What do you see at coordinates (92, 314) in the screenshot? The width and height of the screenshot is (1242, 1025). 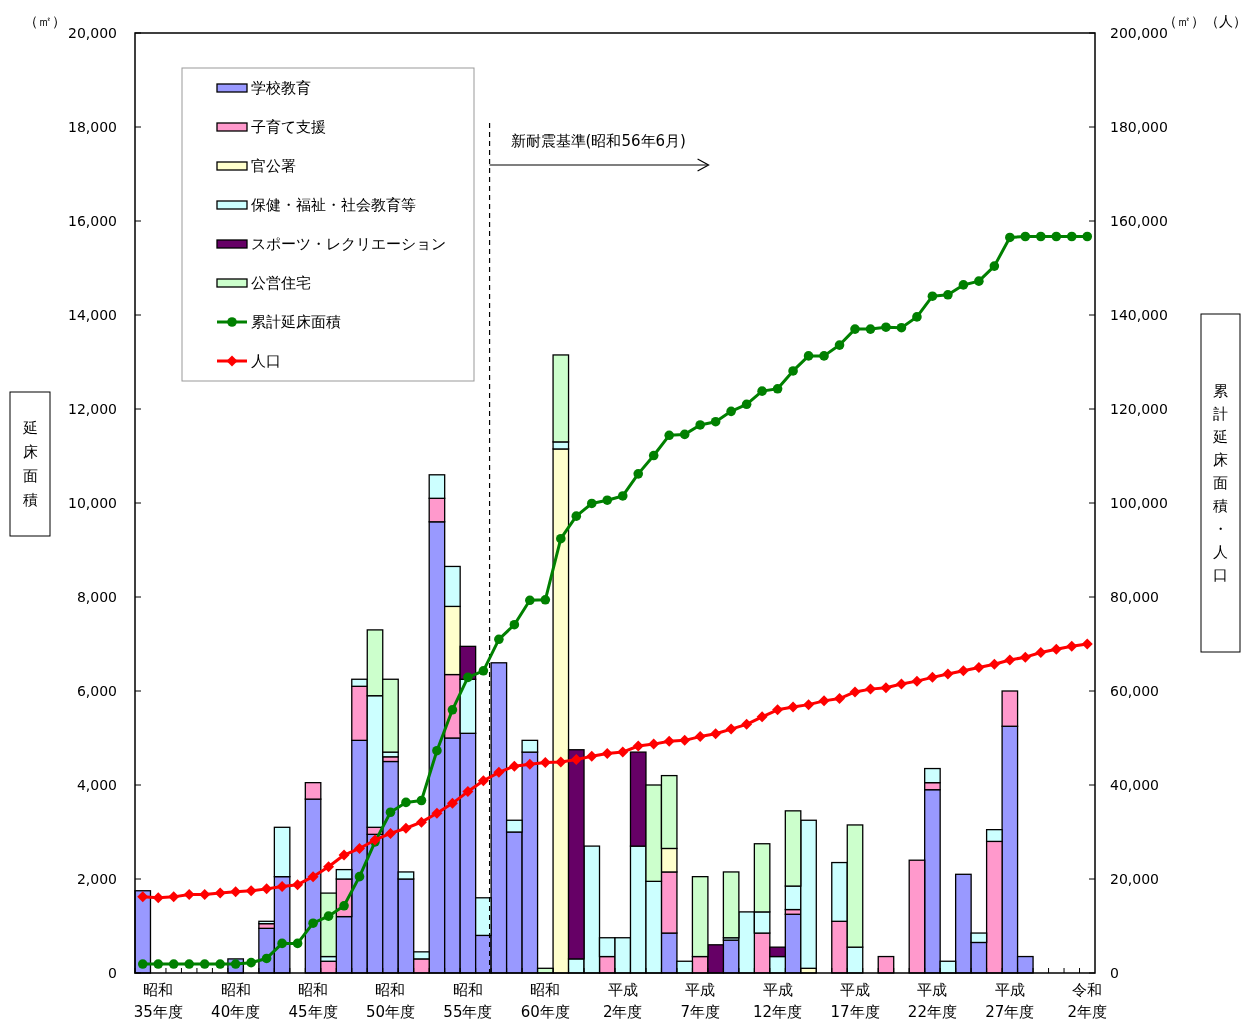 I see `y-tick-label: 14,000` at bounding box center [92, 314].